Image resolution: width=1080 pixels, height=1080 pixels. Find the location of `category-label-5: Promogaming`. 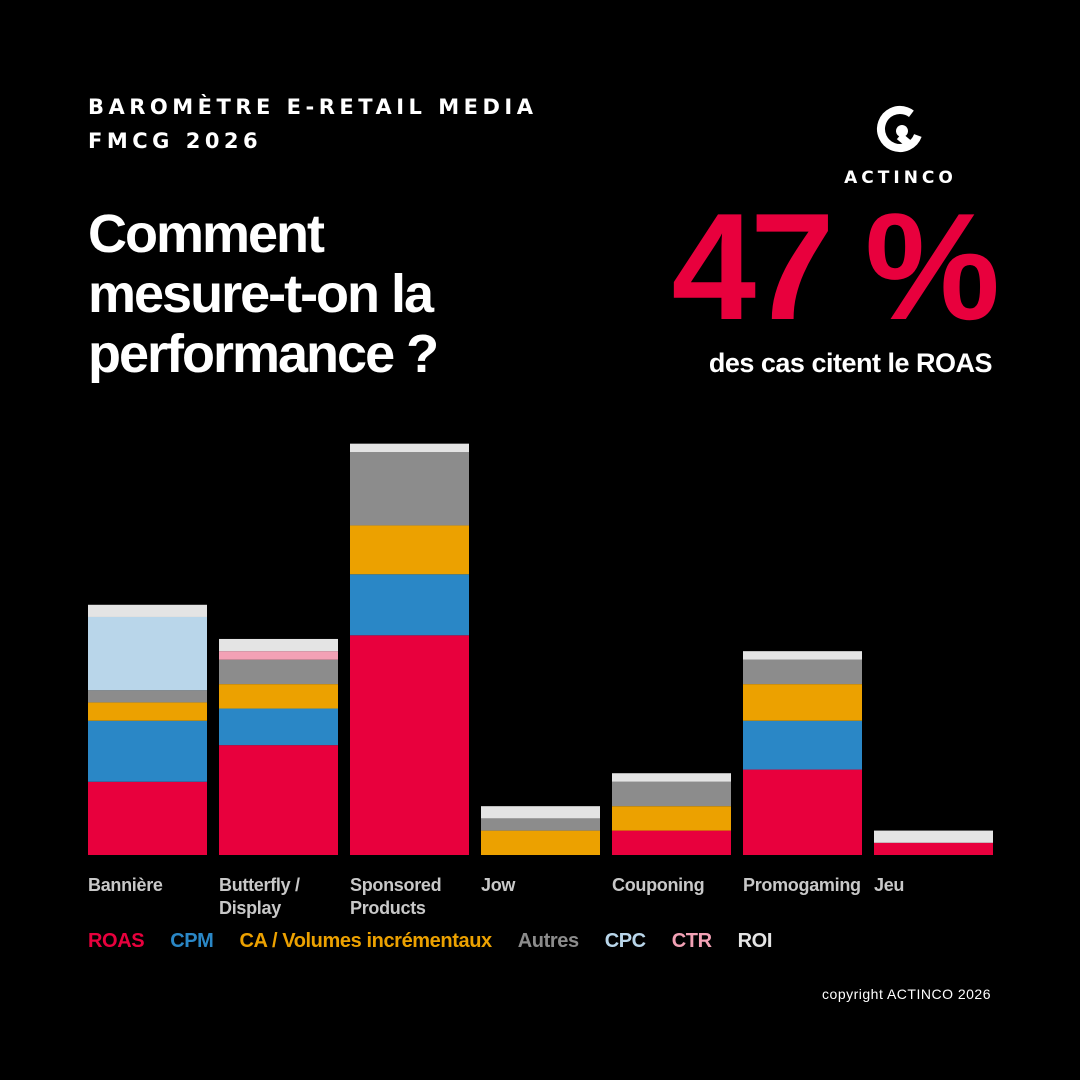

category-label-5: Promogaming is located at coordinates (808, 885).